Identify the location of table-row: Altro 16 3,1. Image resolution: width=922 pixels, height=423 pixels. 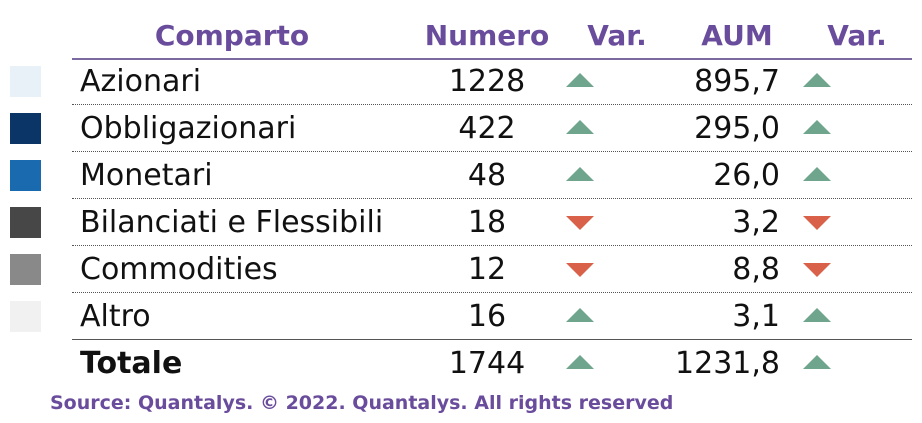
(461, 316).